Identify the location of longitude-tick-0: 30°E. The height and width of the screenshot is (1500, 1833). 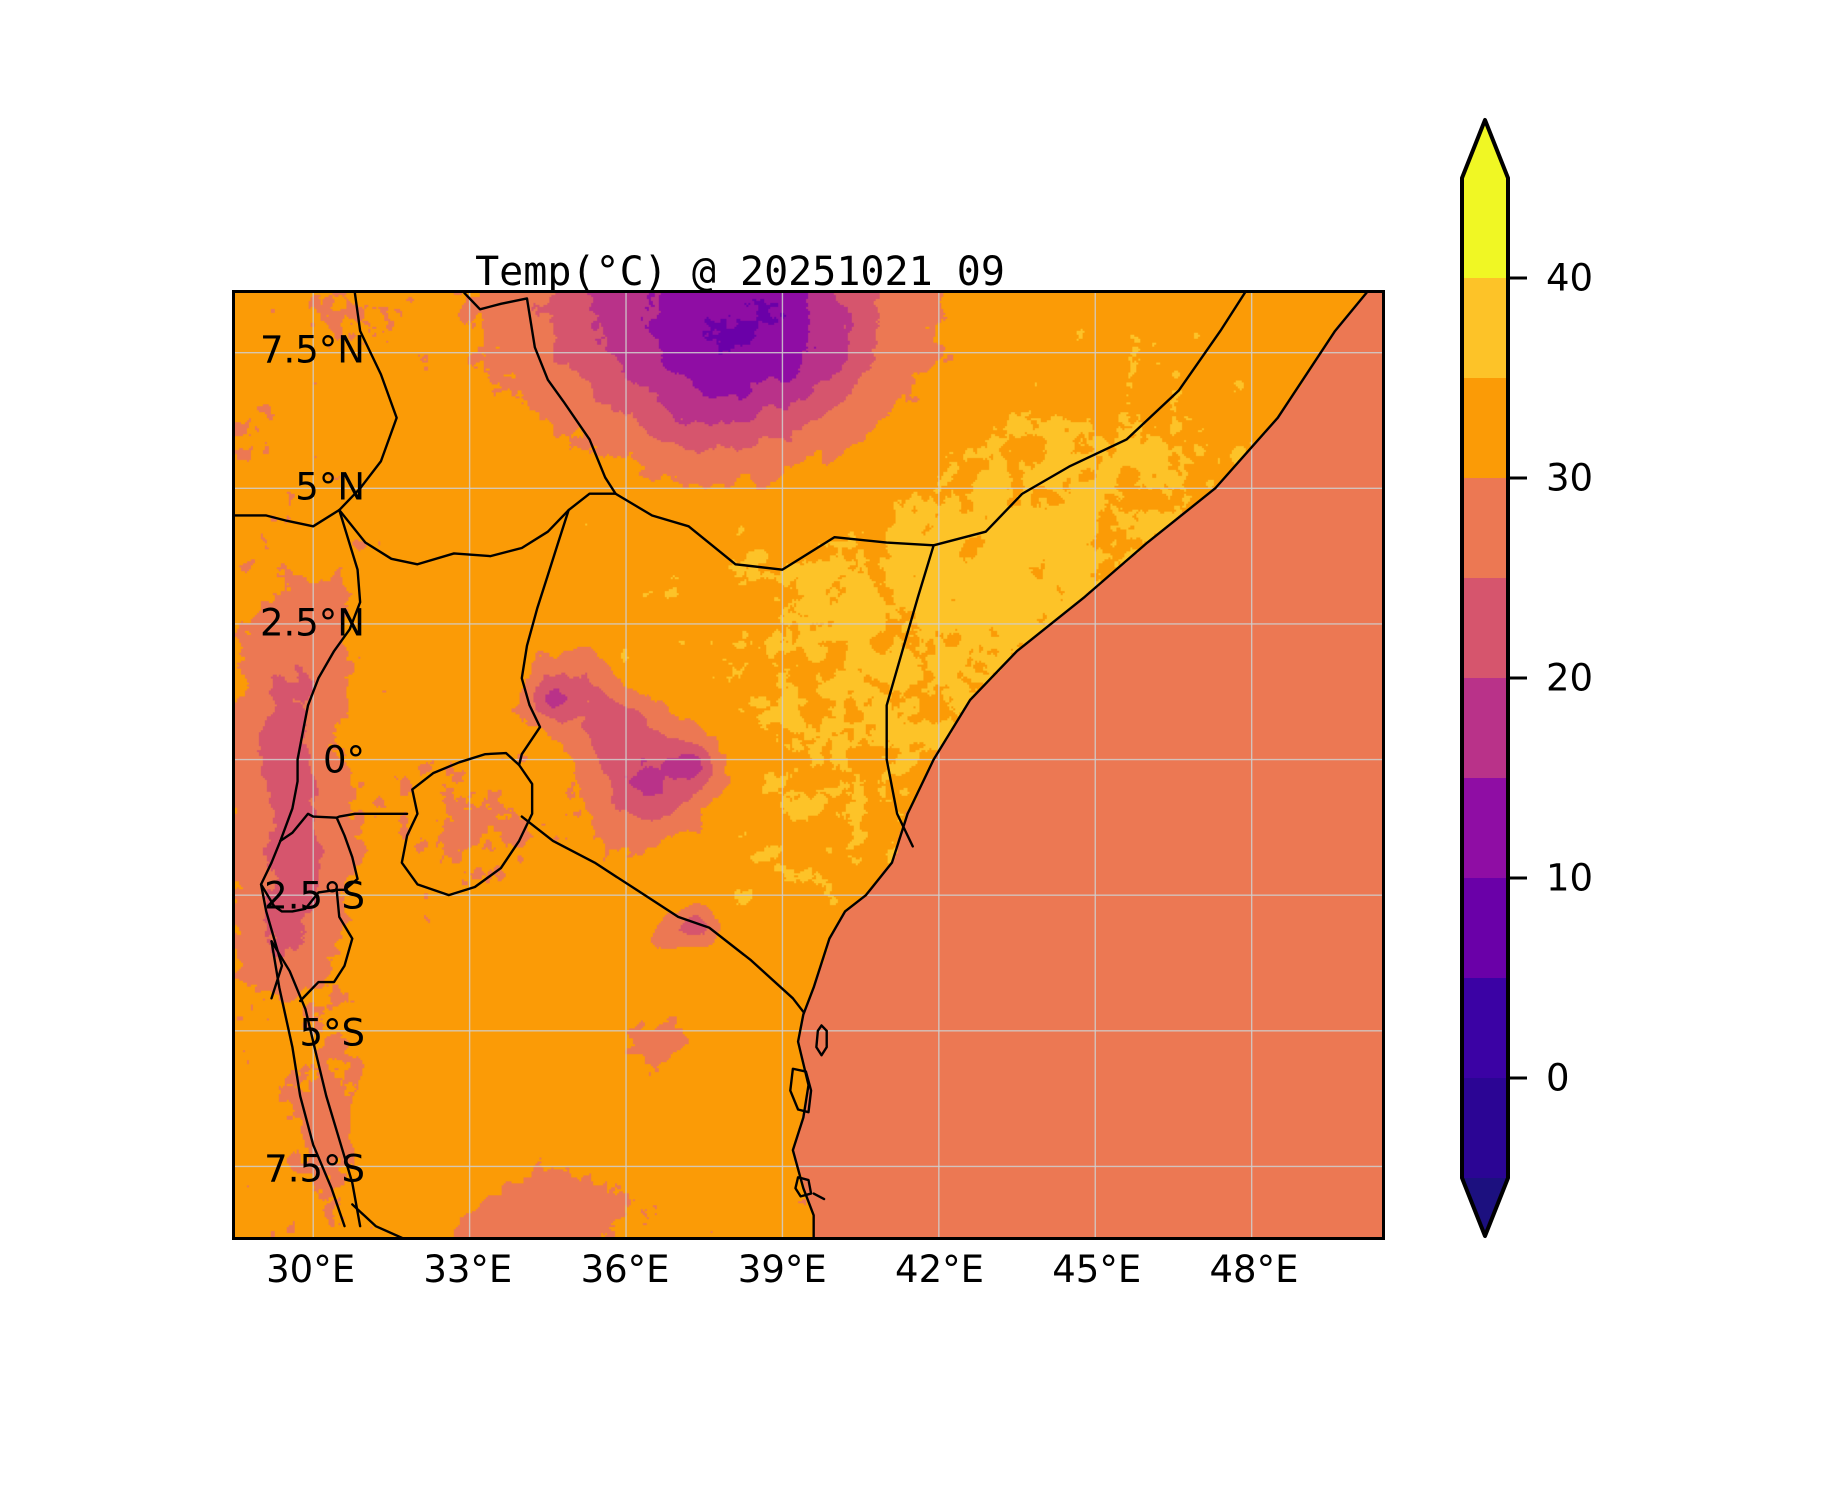
(311, 1269).